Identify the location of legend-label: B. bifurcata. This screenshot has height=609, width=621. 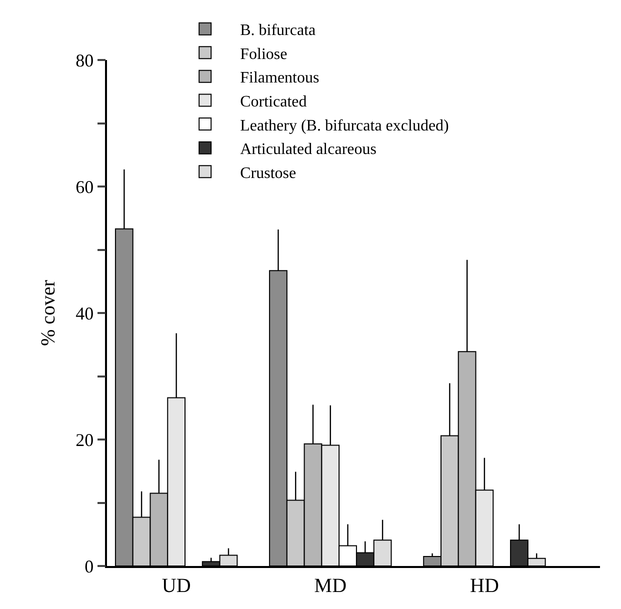
(278, 31).